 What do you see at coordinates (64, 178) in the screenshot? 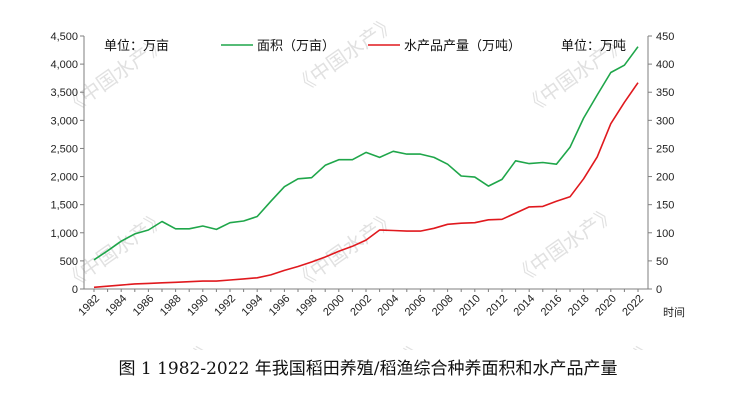
I see `left-tick-label: 2,000` at bounding box center [64, 178].